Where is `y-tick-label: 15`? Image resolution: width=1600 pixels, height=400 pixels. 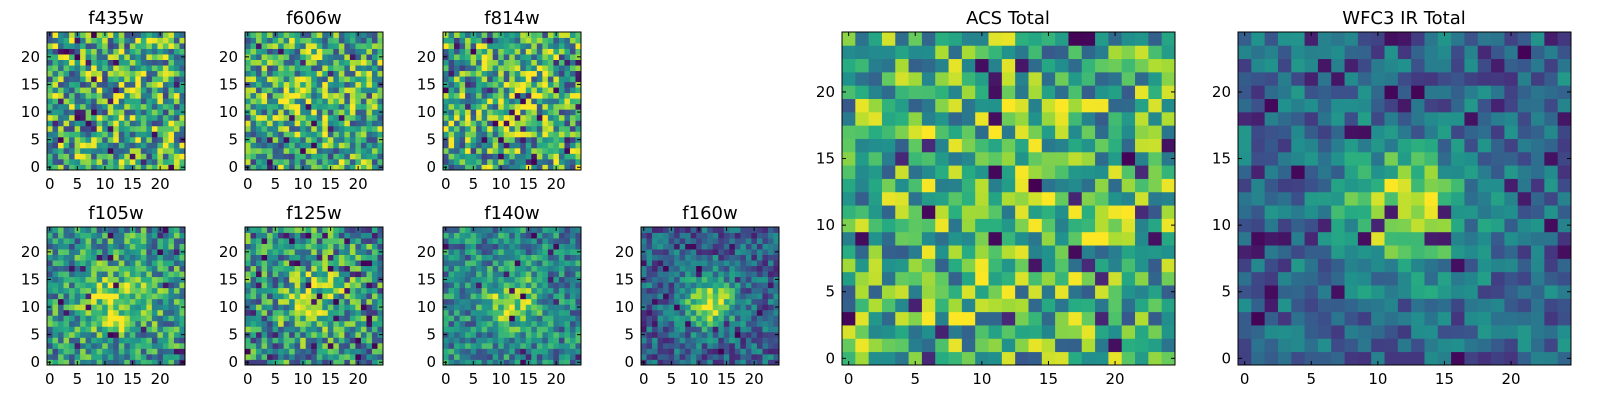 y-tick-label: 15 is located at coordinates (426, 279).